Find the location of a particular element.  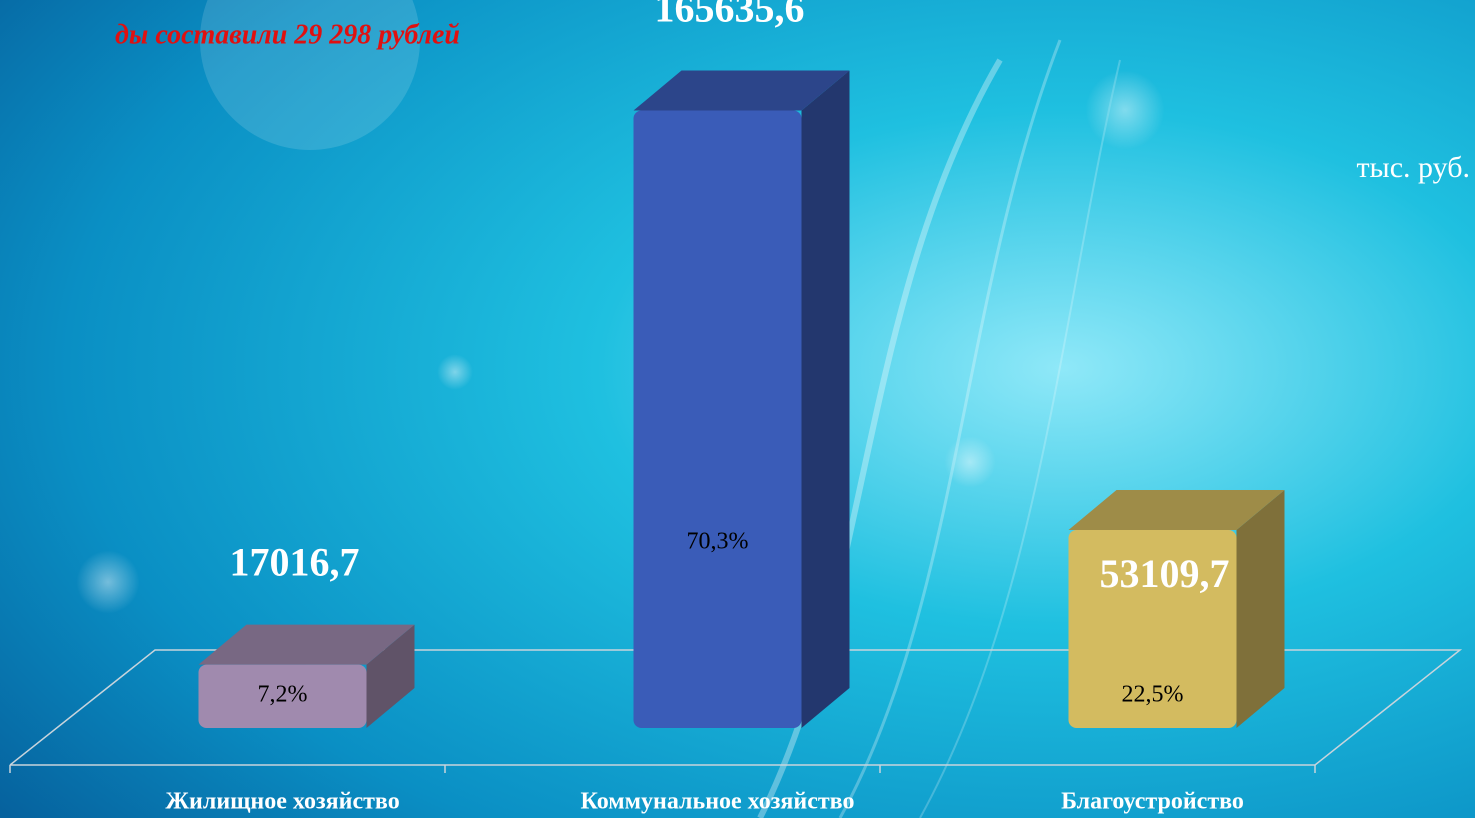

share-label: 70,3% is located at coordinates (718, 541).